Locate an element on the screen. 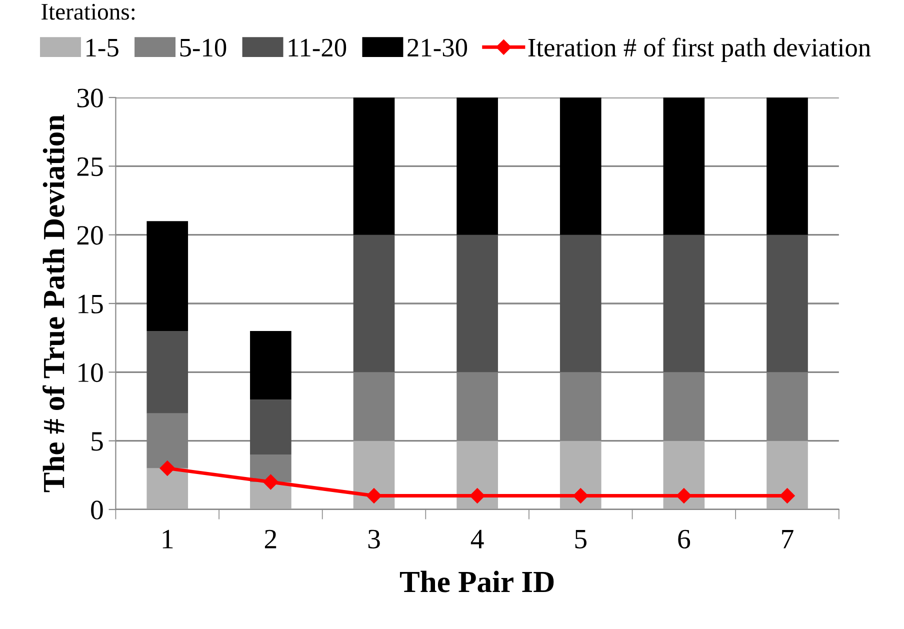  legend-label: 1-5 is located at coordinates (102, 47).